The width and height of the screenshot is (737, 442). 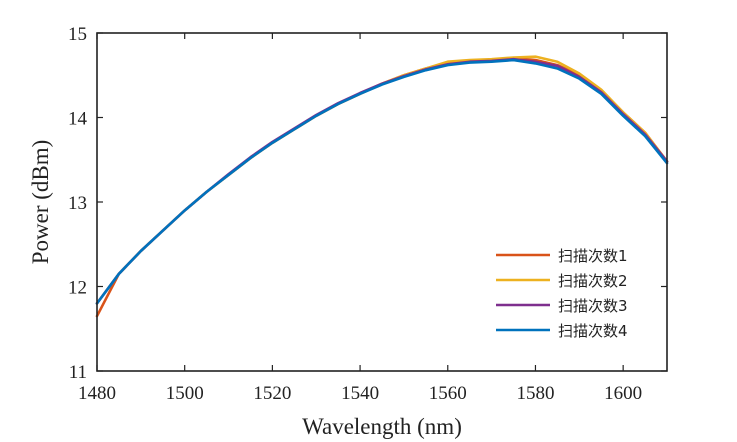 I want to click on legend-label-1: 扫描次数1, so click(x=593, y=256).